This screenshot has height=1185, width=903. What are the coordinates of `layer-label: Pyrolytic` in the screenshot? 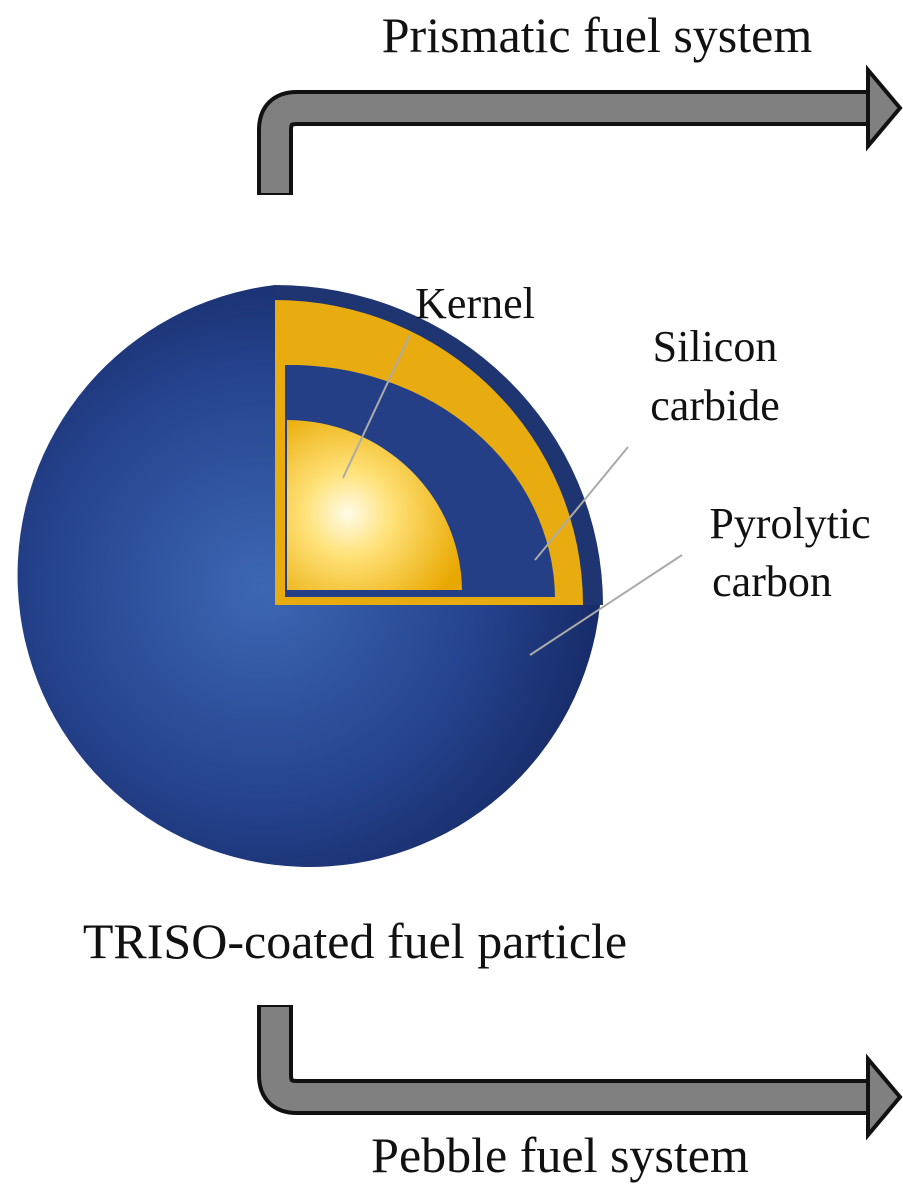 It's located at (789, 523).